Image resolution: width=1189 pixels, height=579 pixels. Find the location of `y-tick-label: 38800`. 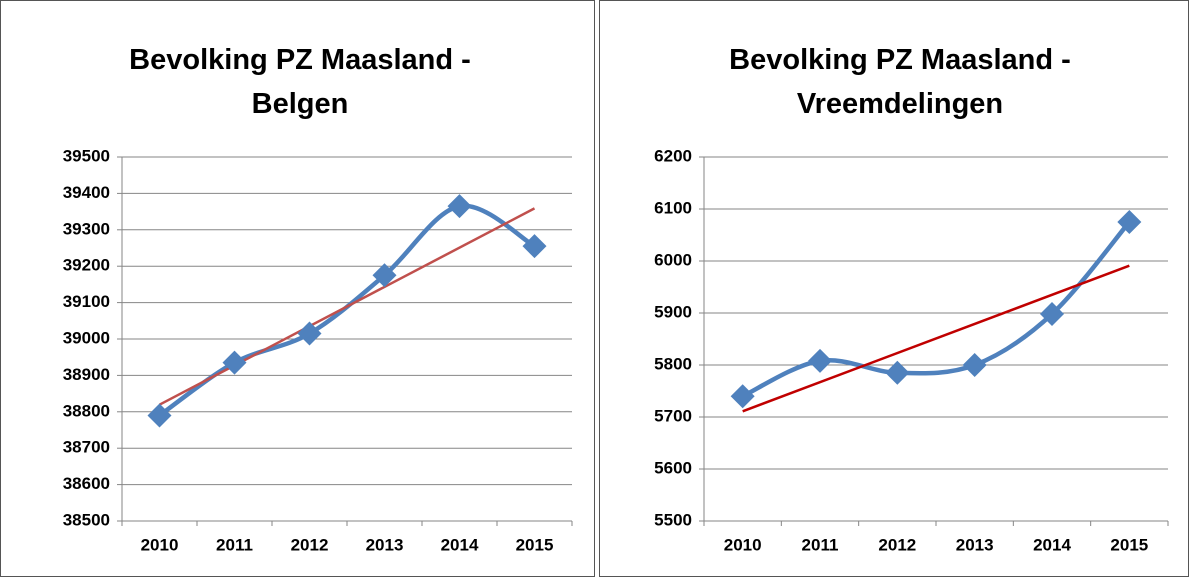

y-tick-label: 38800 is located at coordinates (86, 410).